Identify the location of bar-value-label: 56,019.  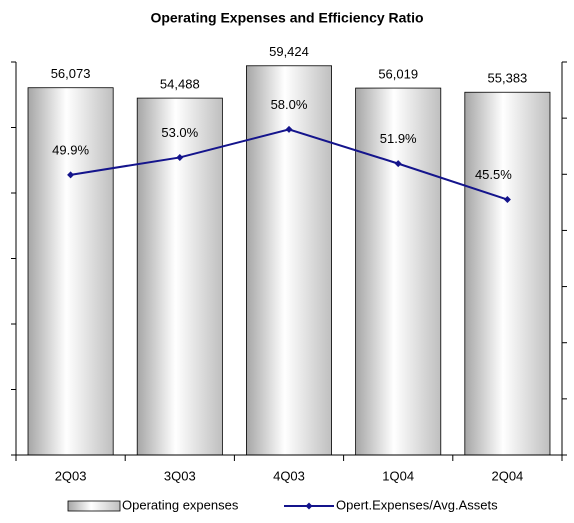
(398, 74).